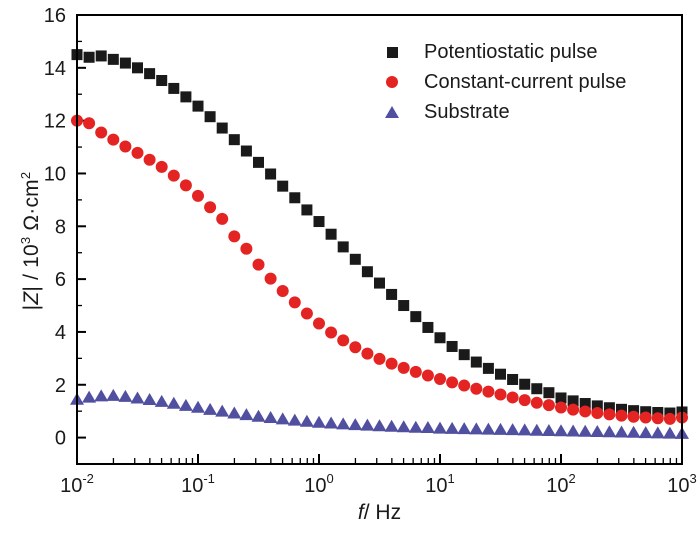  Describe the element at coordinates (392, 82) in the screenshot. I see `circle-marker-icon` at that location.